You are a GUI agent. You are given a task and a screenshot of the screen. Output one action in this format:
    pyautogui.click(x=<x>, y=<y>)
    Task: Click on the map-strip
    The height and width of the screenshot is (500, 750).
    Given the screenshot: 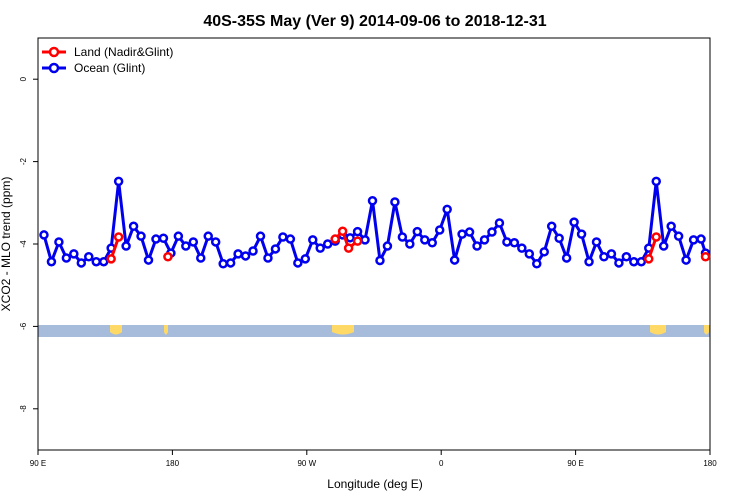 What is the action you would take?
    pyautogui.click(x=374, y=331)
    